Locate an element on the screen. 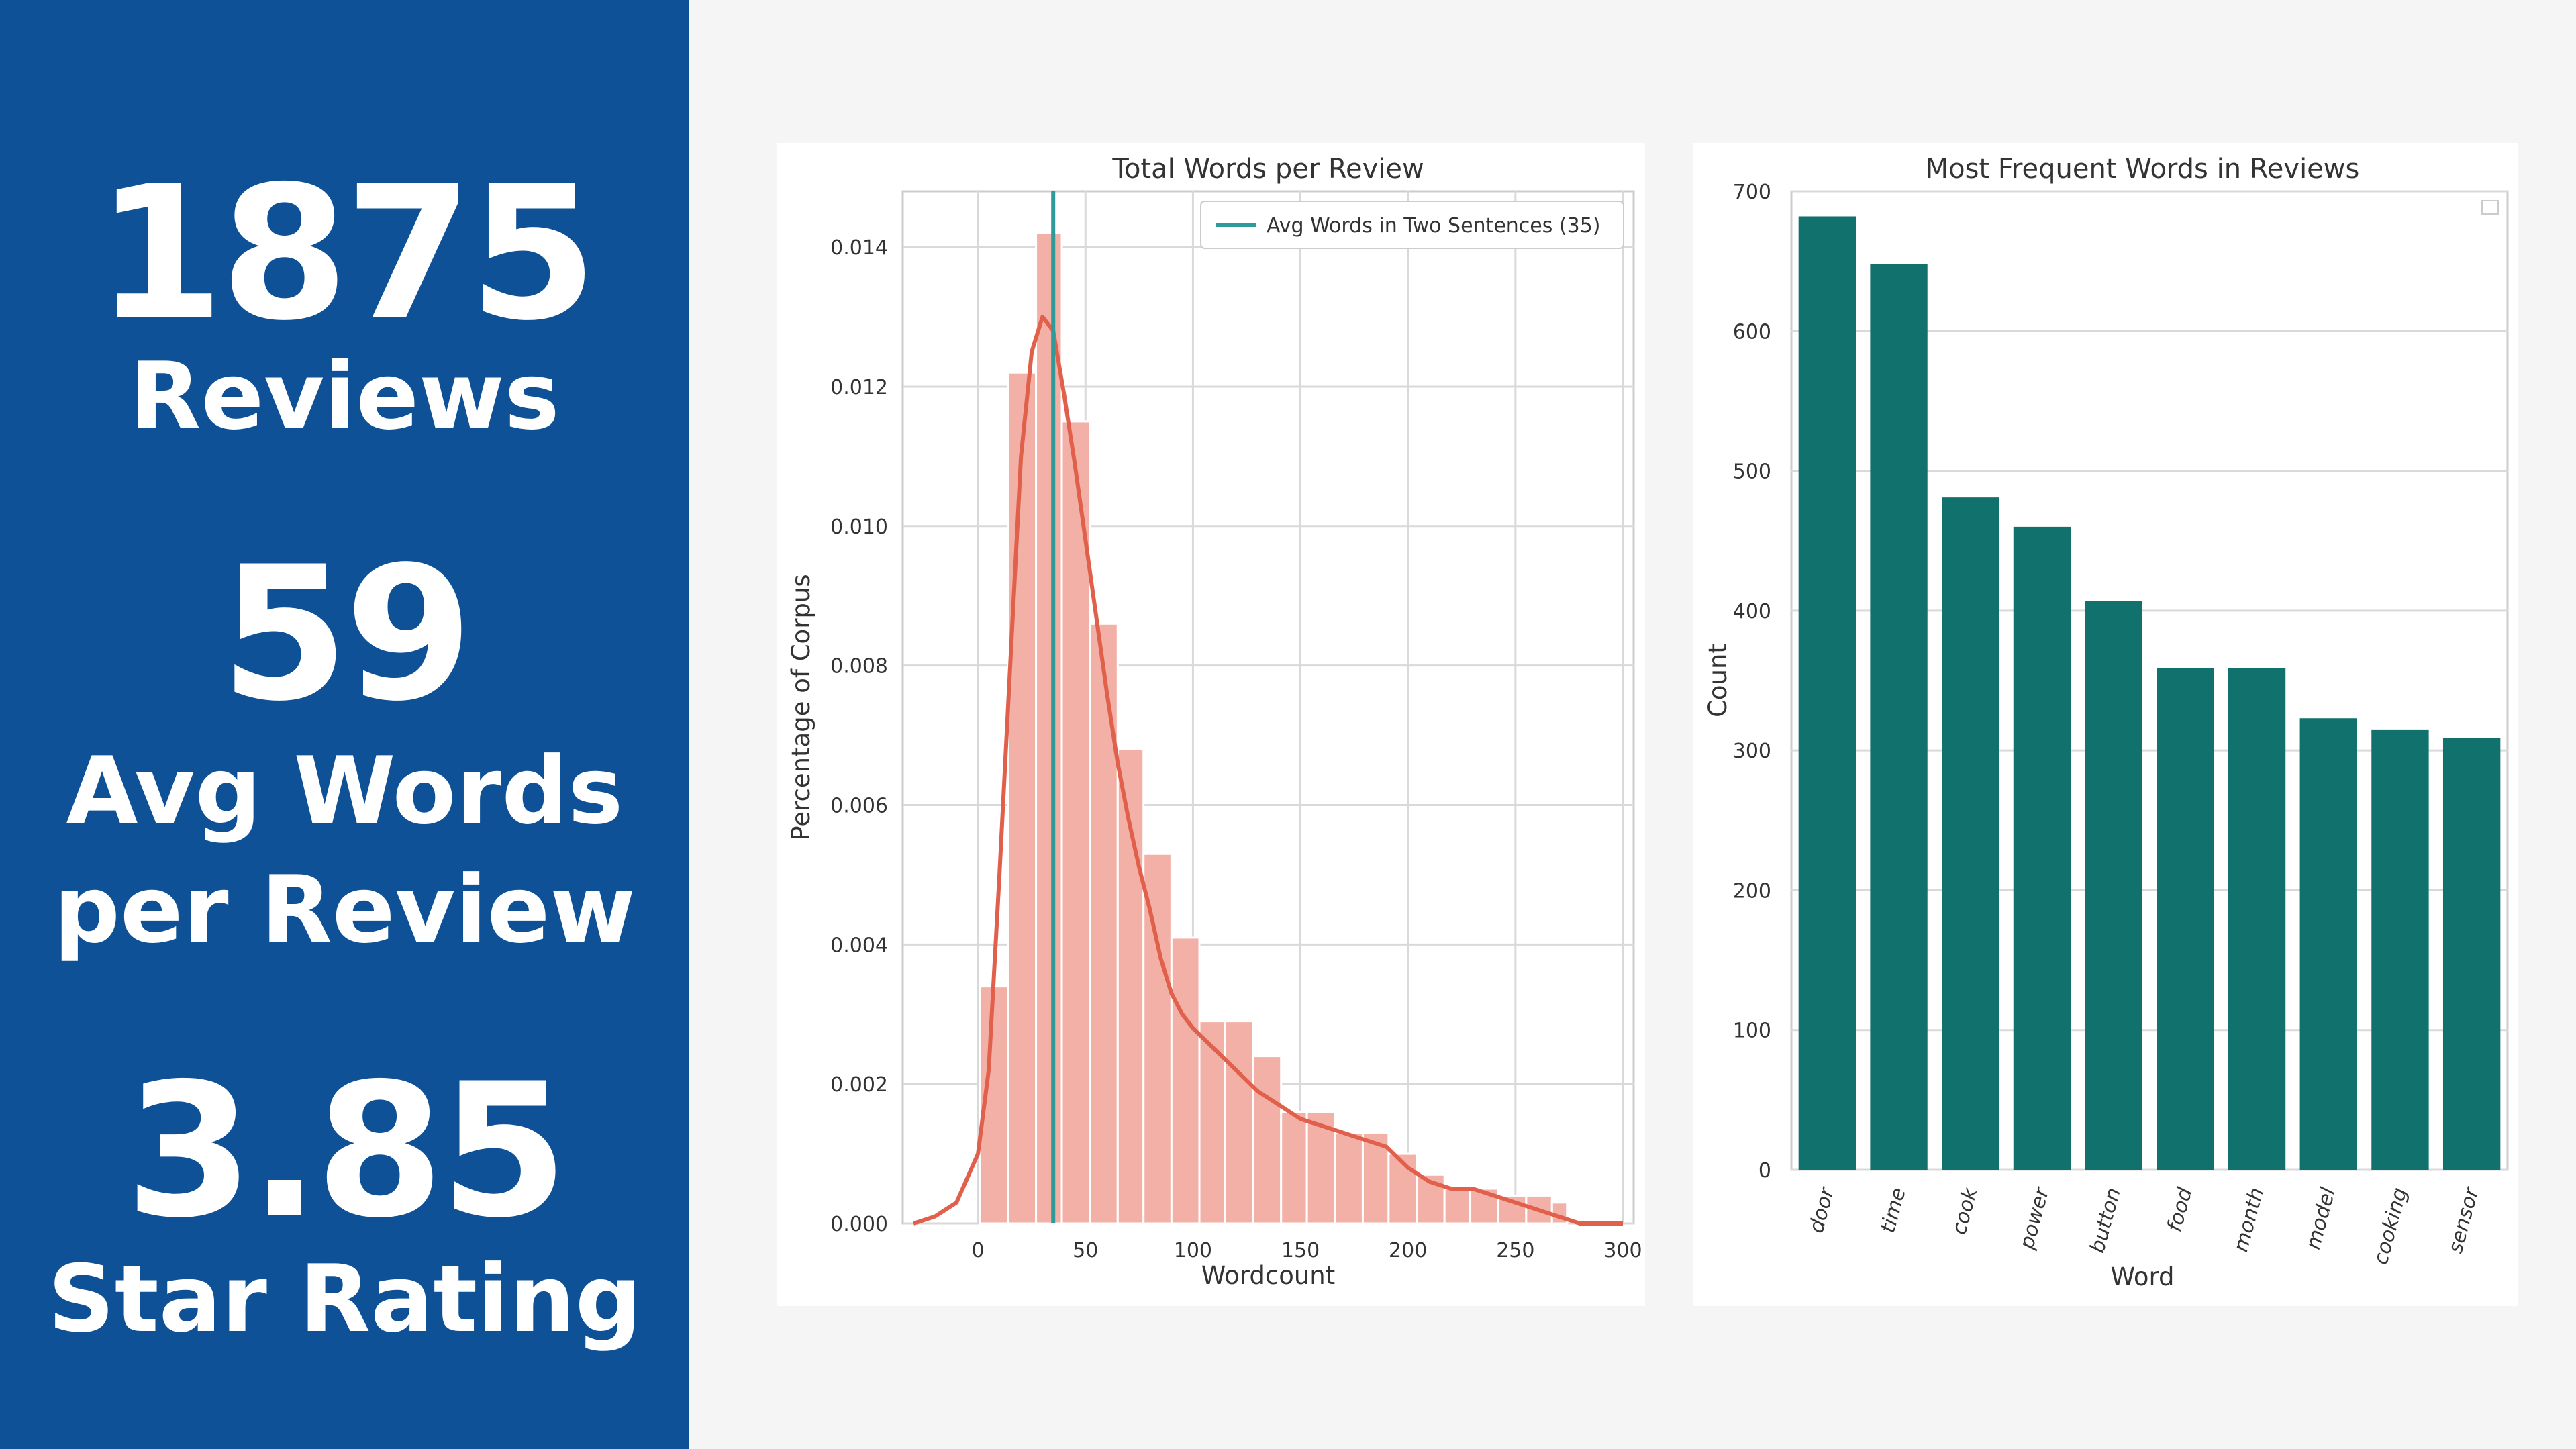  bar-model is located at coordinates (2328, 944).